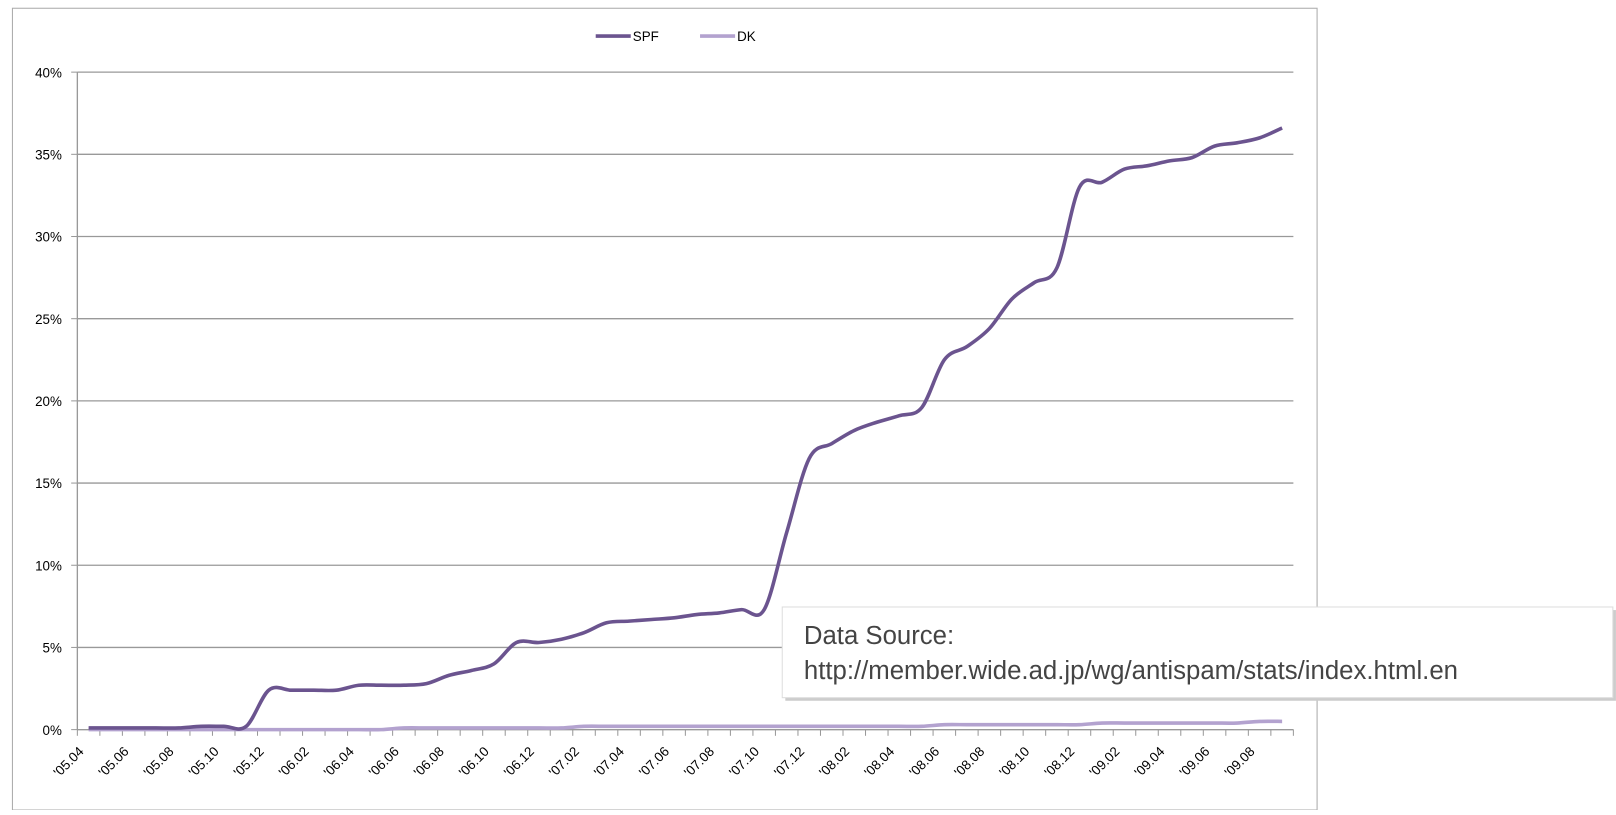 The height and width of the screenshot is (815, 1616). What do you see at coordinates (48, 401) in the screenshot?
I see `y-tick-label: 20%` at bounding box center [48, 401].